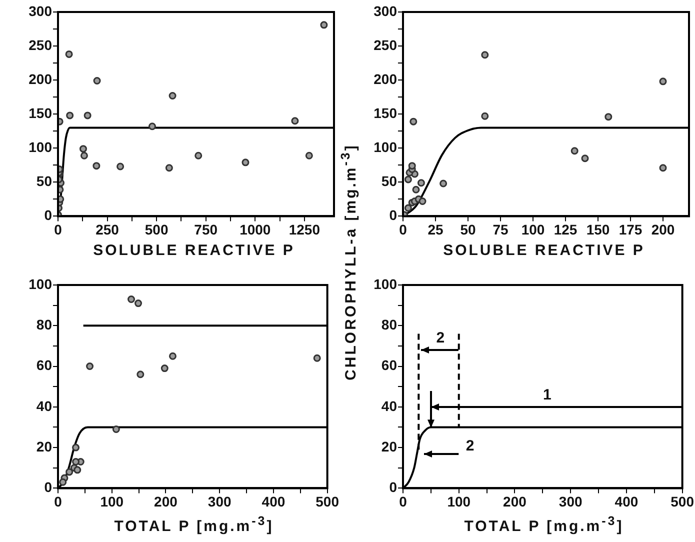  Describe the element at coordinates (566, 229) in the screenshot. I see `x-tick-label: 125` at that location.